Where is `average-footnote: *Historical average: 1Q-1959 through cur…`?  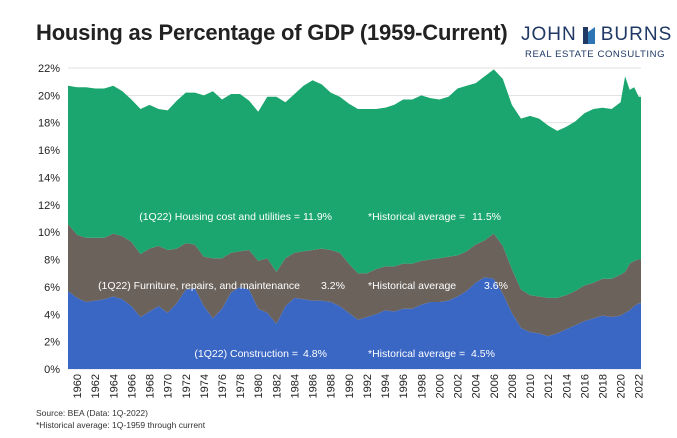
average-footnote: *Historical average: 1Q-1959 through cur… is located at coordinates (121, 425).